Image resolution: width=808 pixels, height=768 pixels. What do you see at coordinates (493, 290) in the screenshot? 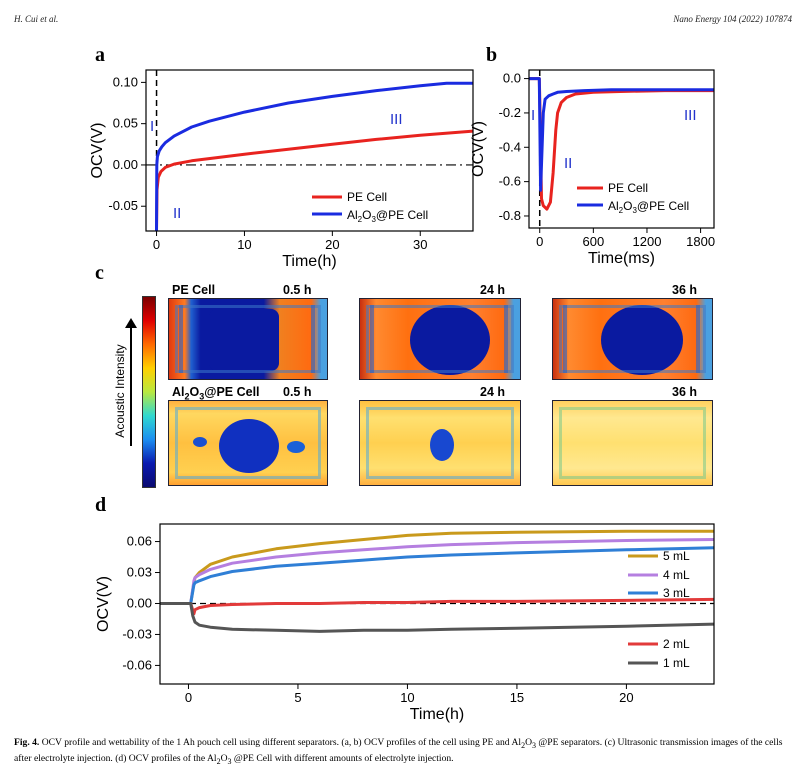
I see `time-label-pe-24h: 24 h` at bounding box center [493, 290].